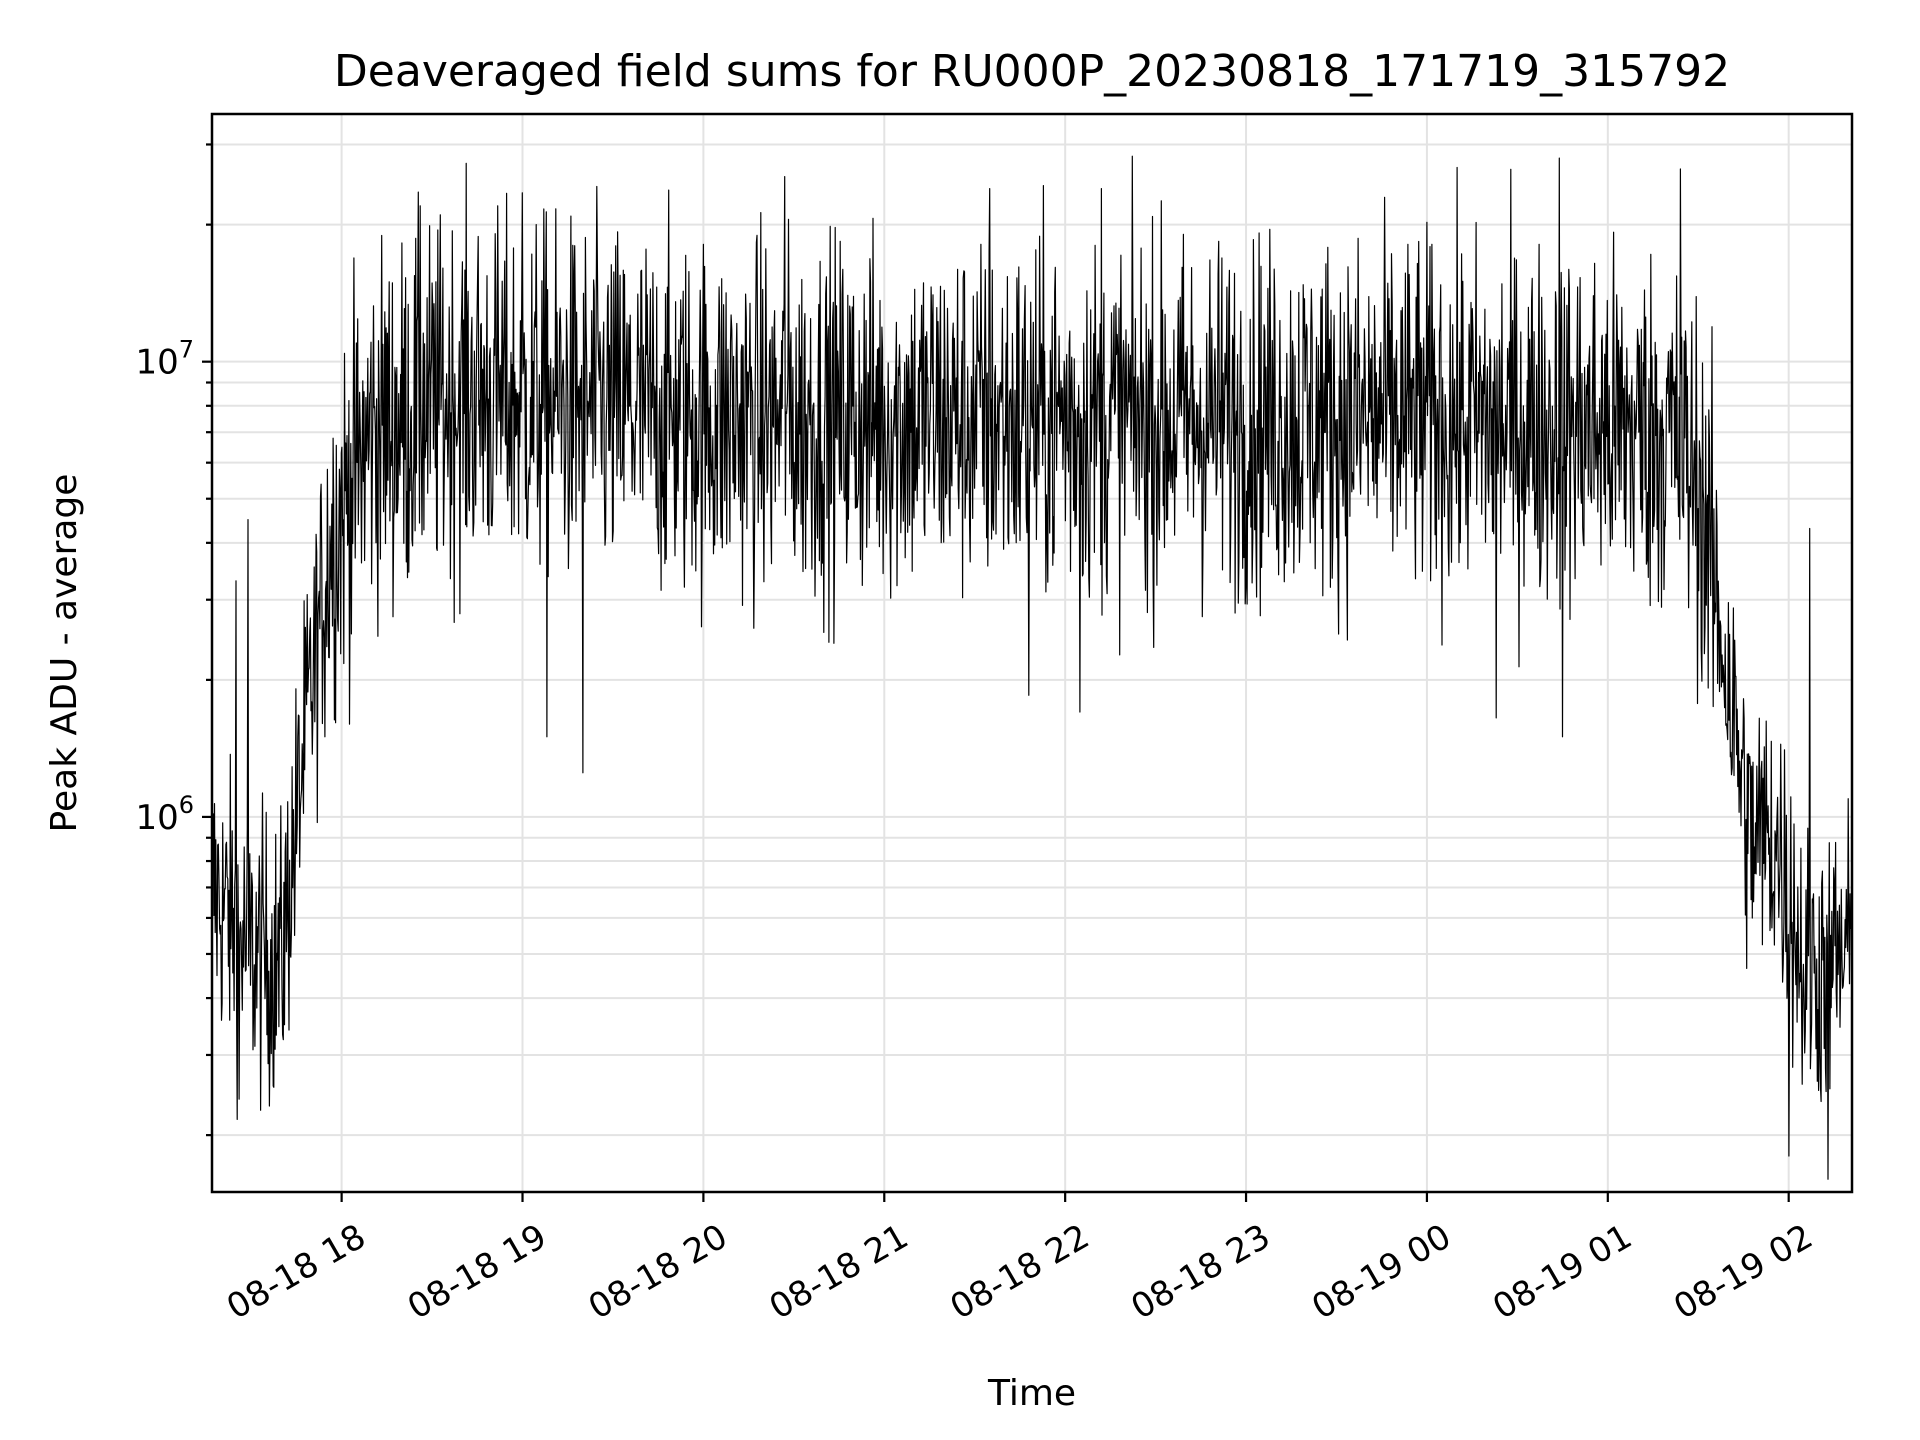 Image resolution: width=1920 pixels, height=1440 pixels. Describe the element at coordinates (186, 805) in the screenshot. I see `y-tick-label-exponent: 6` at that location.